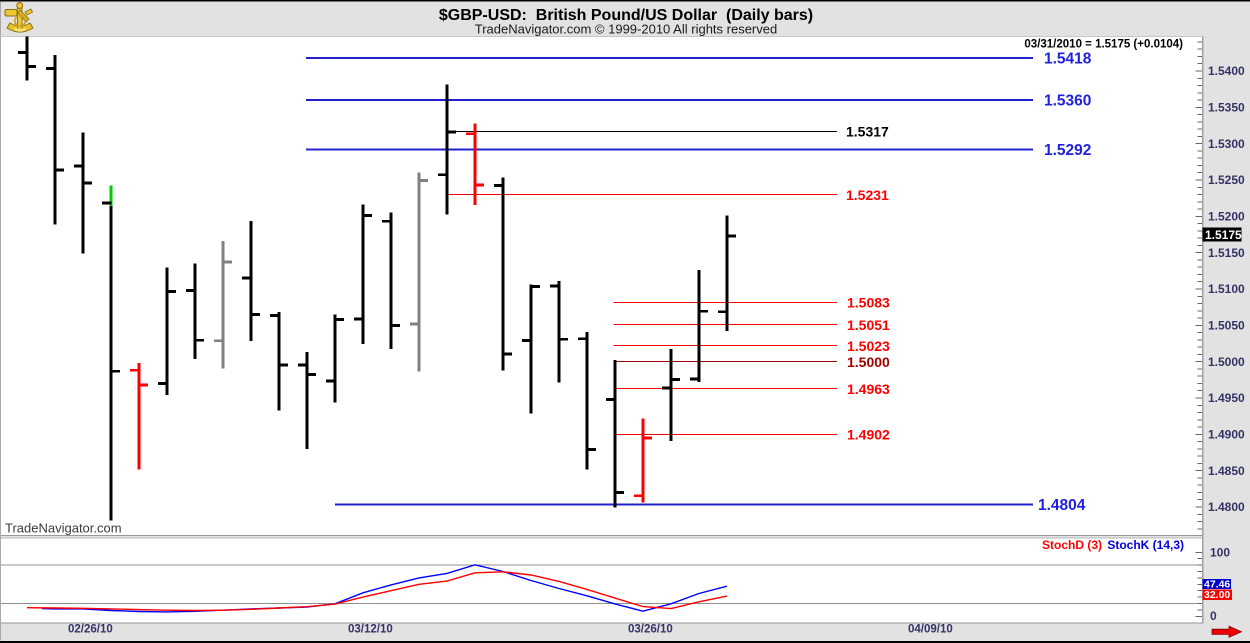 This screenshot has height=643, width=1250. What do you see at coordinates (868, 346) in the screenshot?
I see `svg-text: 1.5023` at bounding box center [868, 346].